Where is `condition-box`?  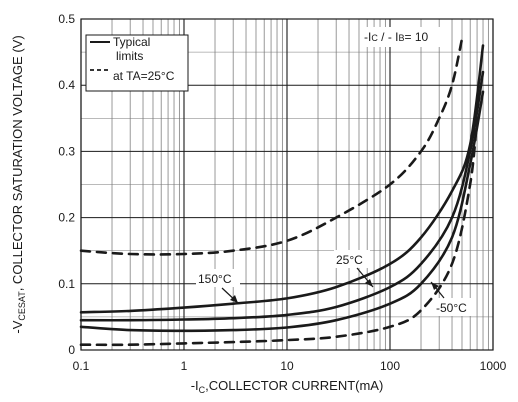
condition-box is located at coordinates (405, 37).